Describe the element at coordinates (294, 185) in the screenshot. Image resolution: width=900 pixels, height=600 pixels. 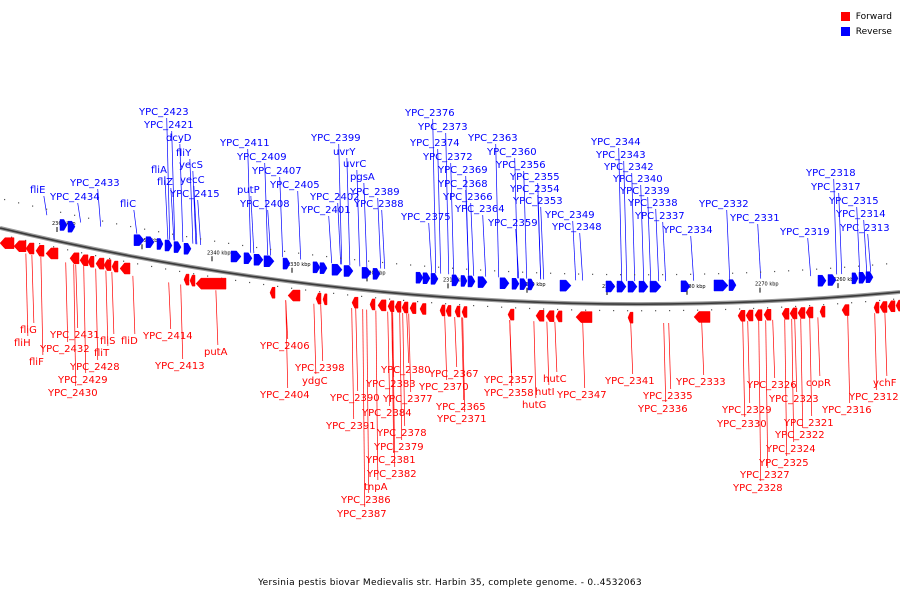
I see `reverse-gene-label: YPC_2405` at that location.